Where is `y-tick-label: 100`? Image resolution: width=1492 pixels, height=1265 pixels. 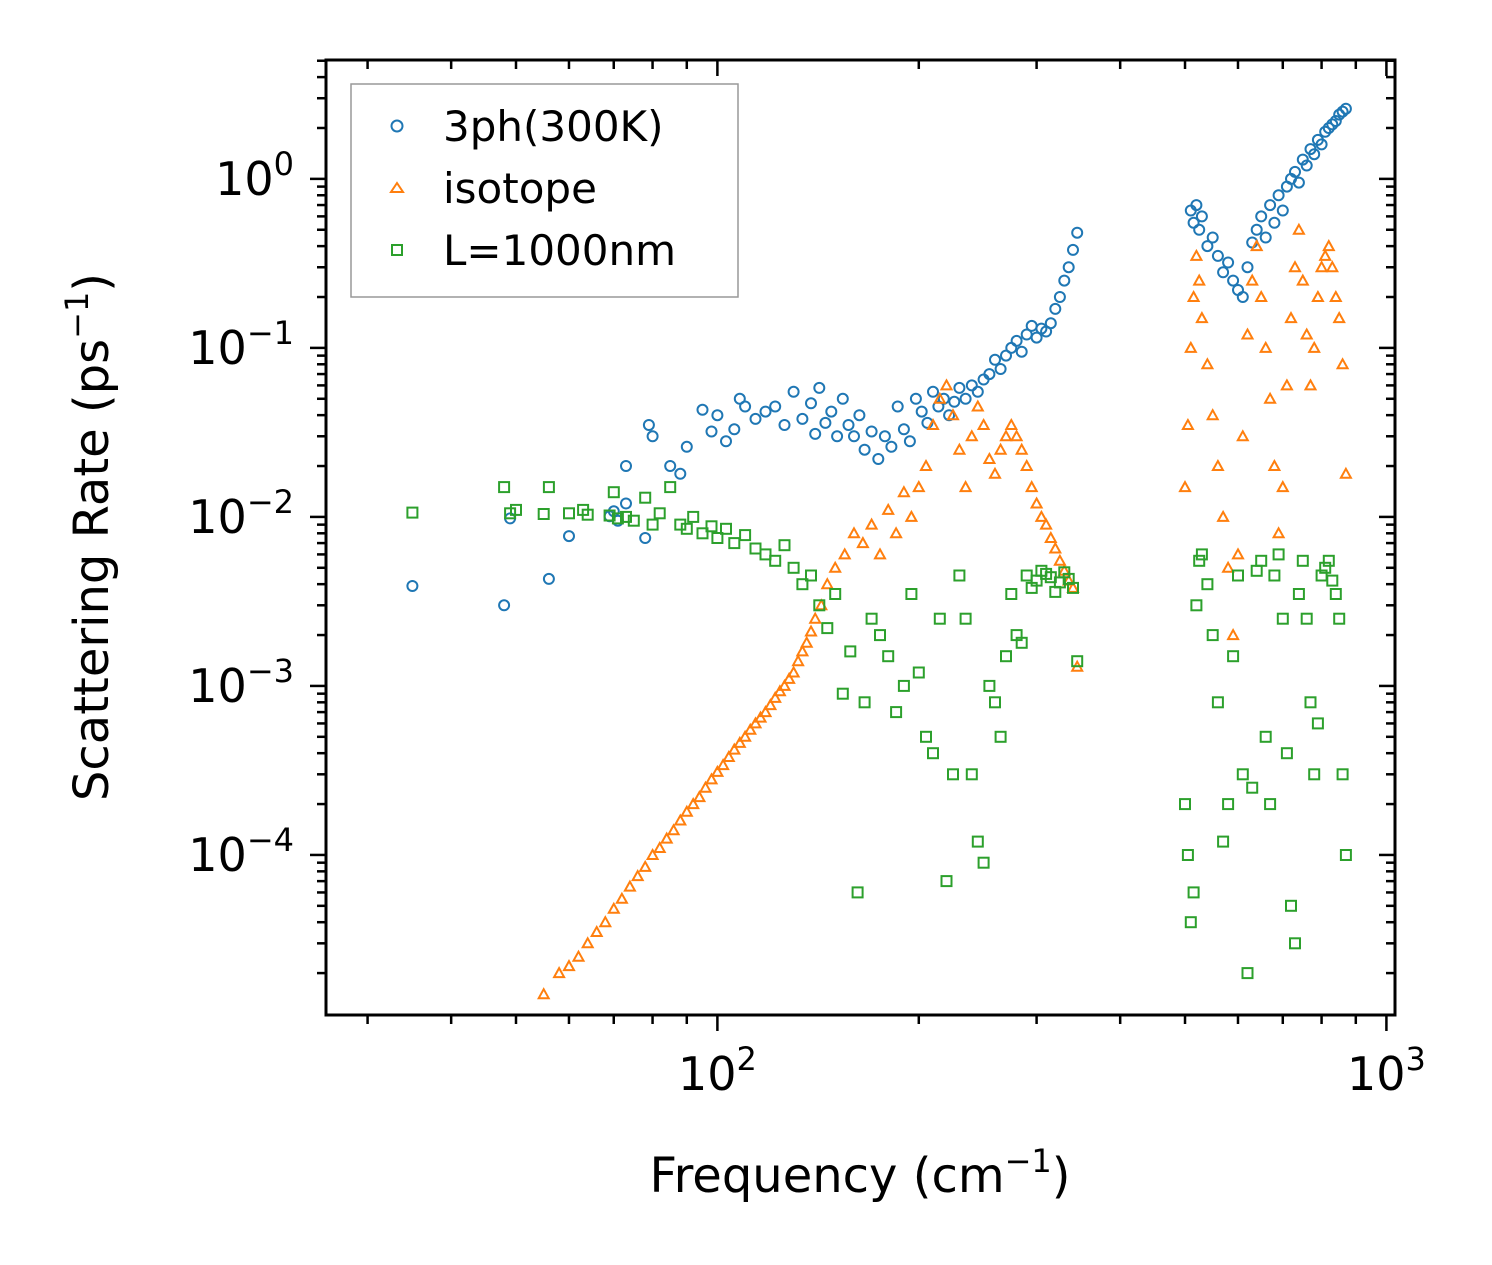 y-tick-label: 100 is located at coordinates (254, 175).